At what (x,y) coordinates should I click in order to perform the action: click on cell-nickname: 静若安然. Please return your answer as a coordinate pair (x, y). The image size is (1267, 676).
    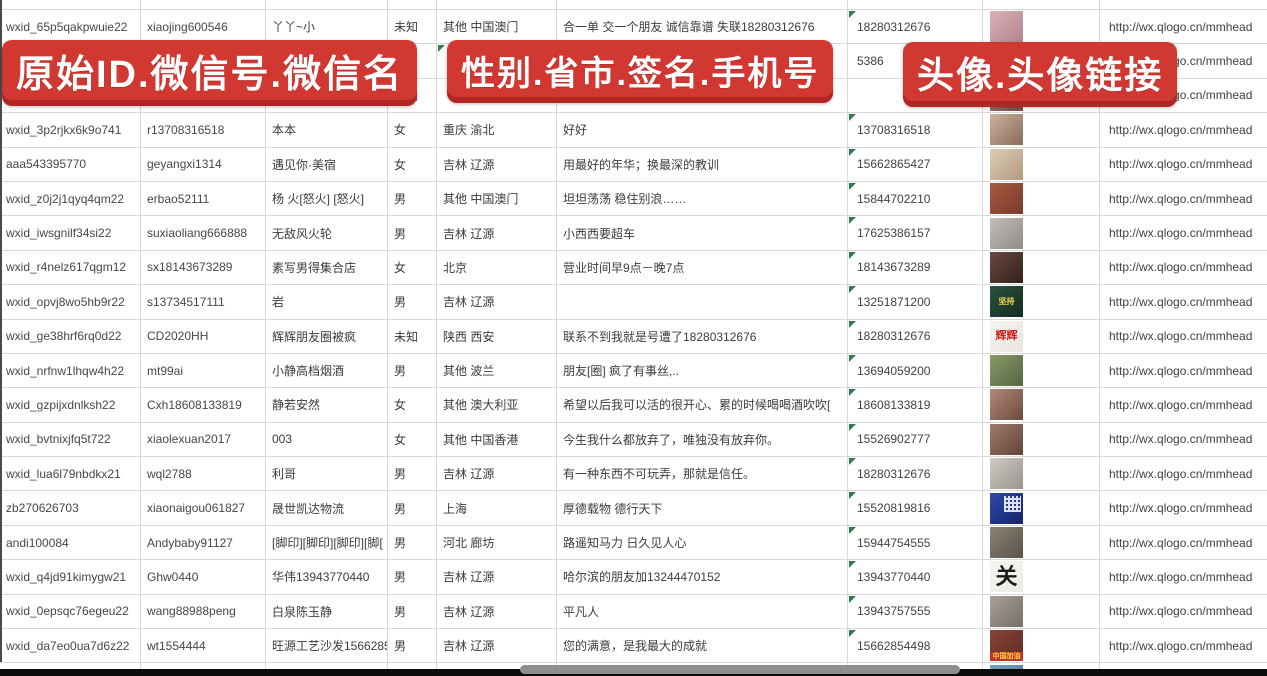
    Looking at the image, I should click on (327, 405).